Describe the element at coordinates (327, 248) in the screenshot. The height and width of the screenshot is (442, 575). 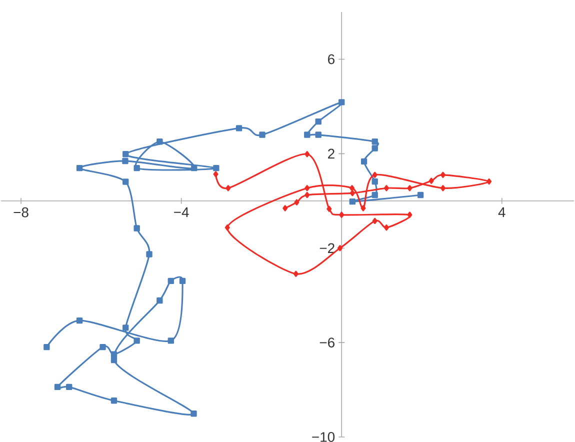
I see `y-tick-label: −2` at that location.